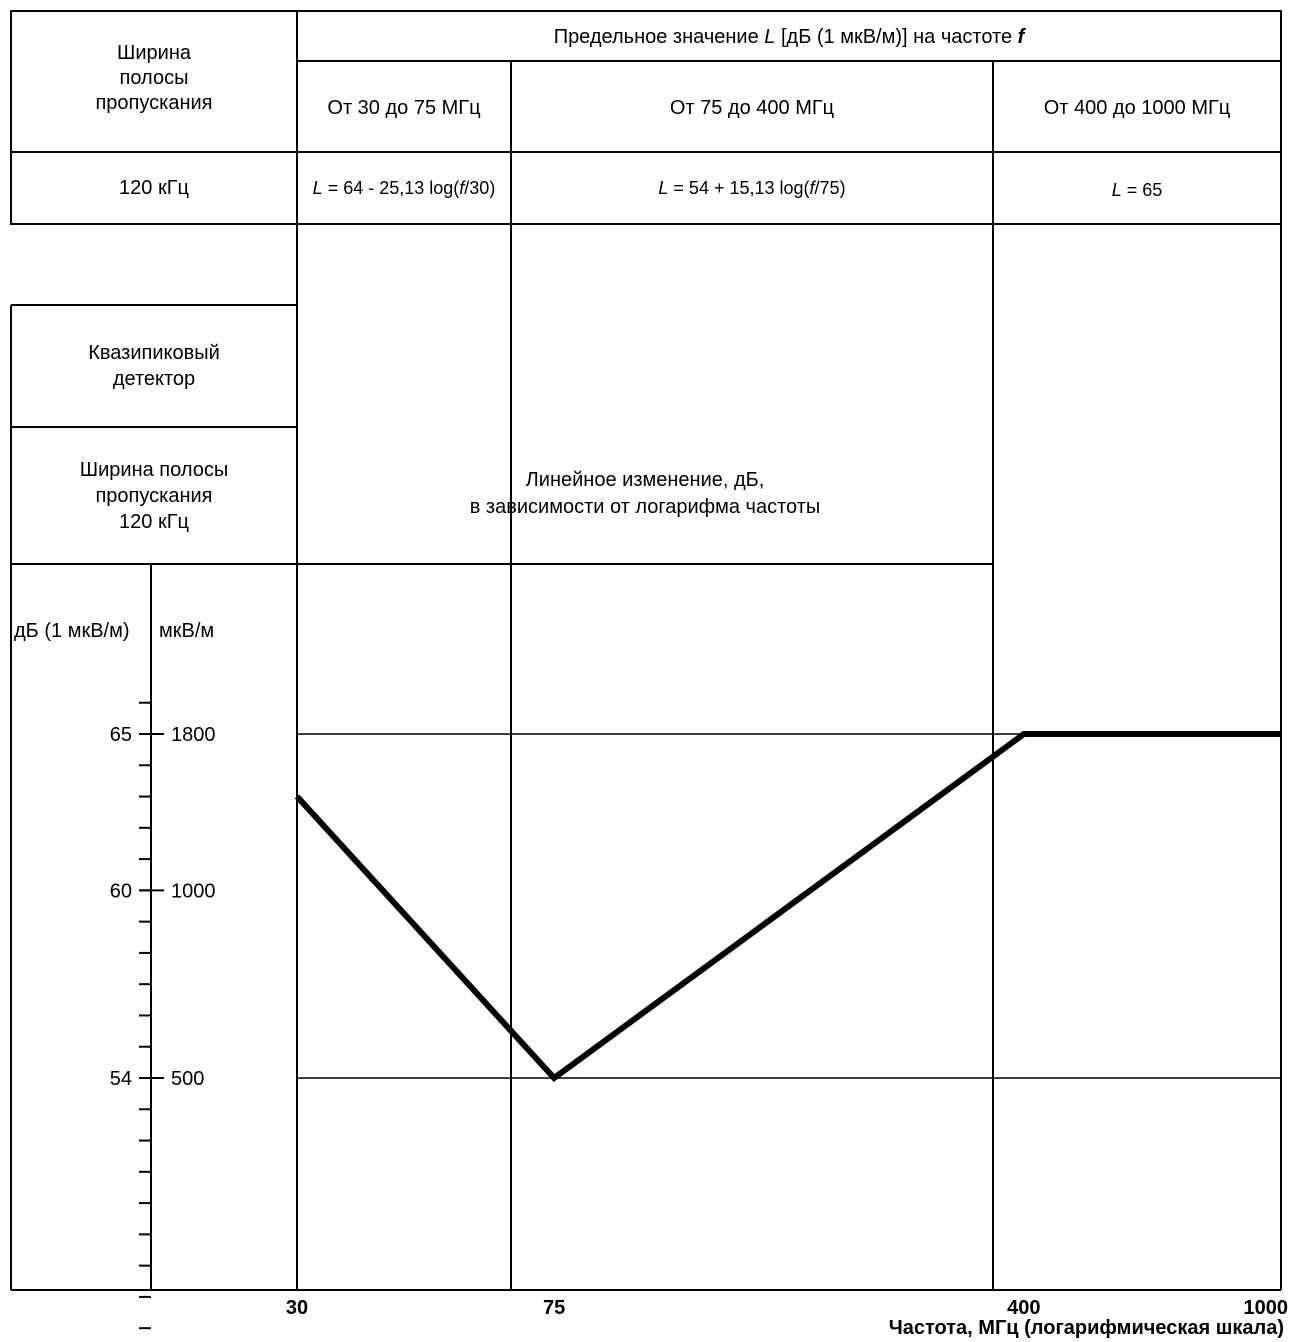  What do you see at coordinates (154, 366) in the screenshot?
I see `detector-label: Квазипиковый детектор` at bounding box center [154, 366].